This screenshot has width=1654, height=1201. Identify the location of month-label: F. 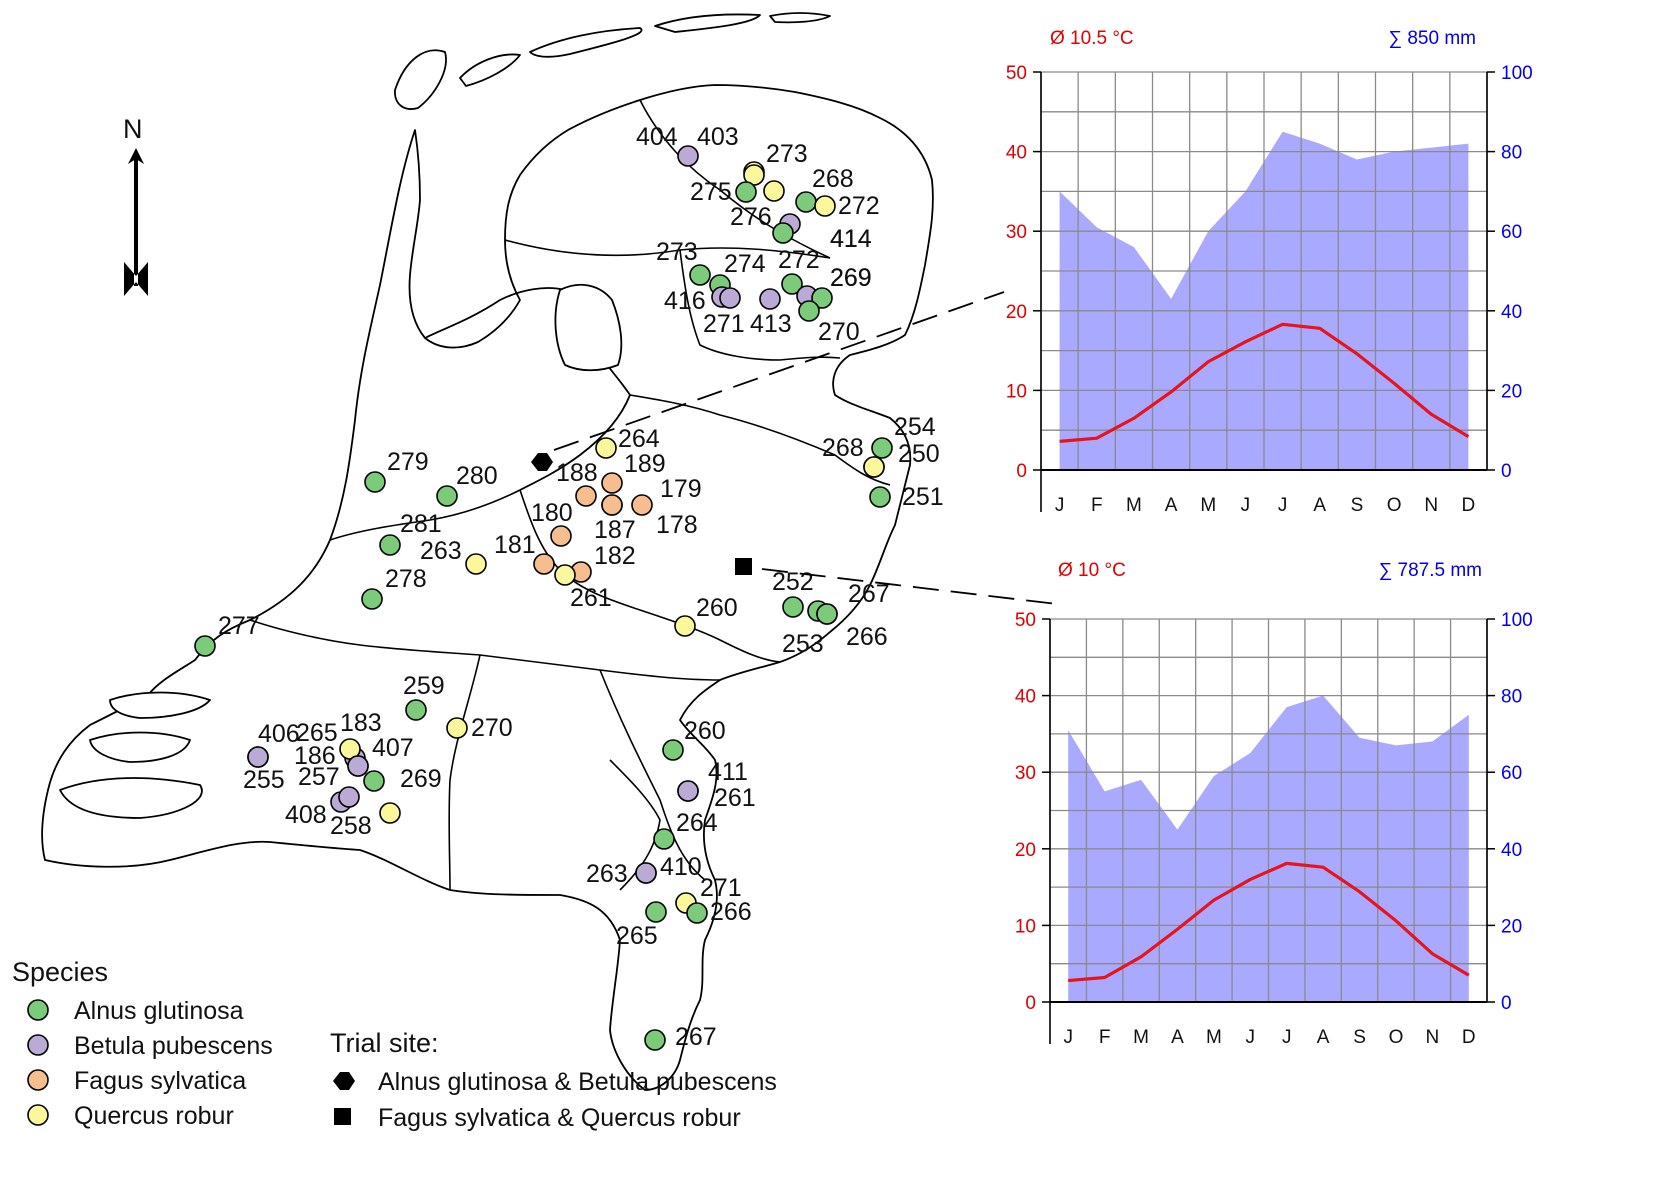
(1105, 1037).